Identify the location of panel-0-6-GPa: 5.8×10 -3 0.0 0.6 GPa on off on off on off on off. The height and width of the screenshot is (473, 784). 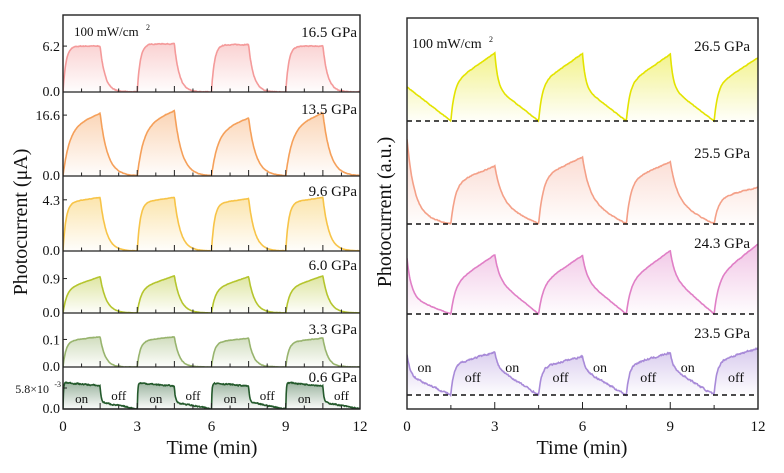
(187, 393).